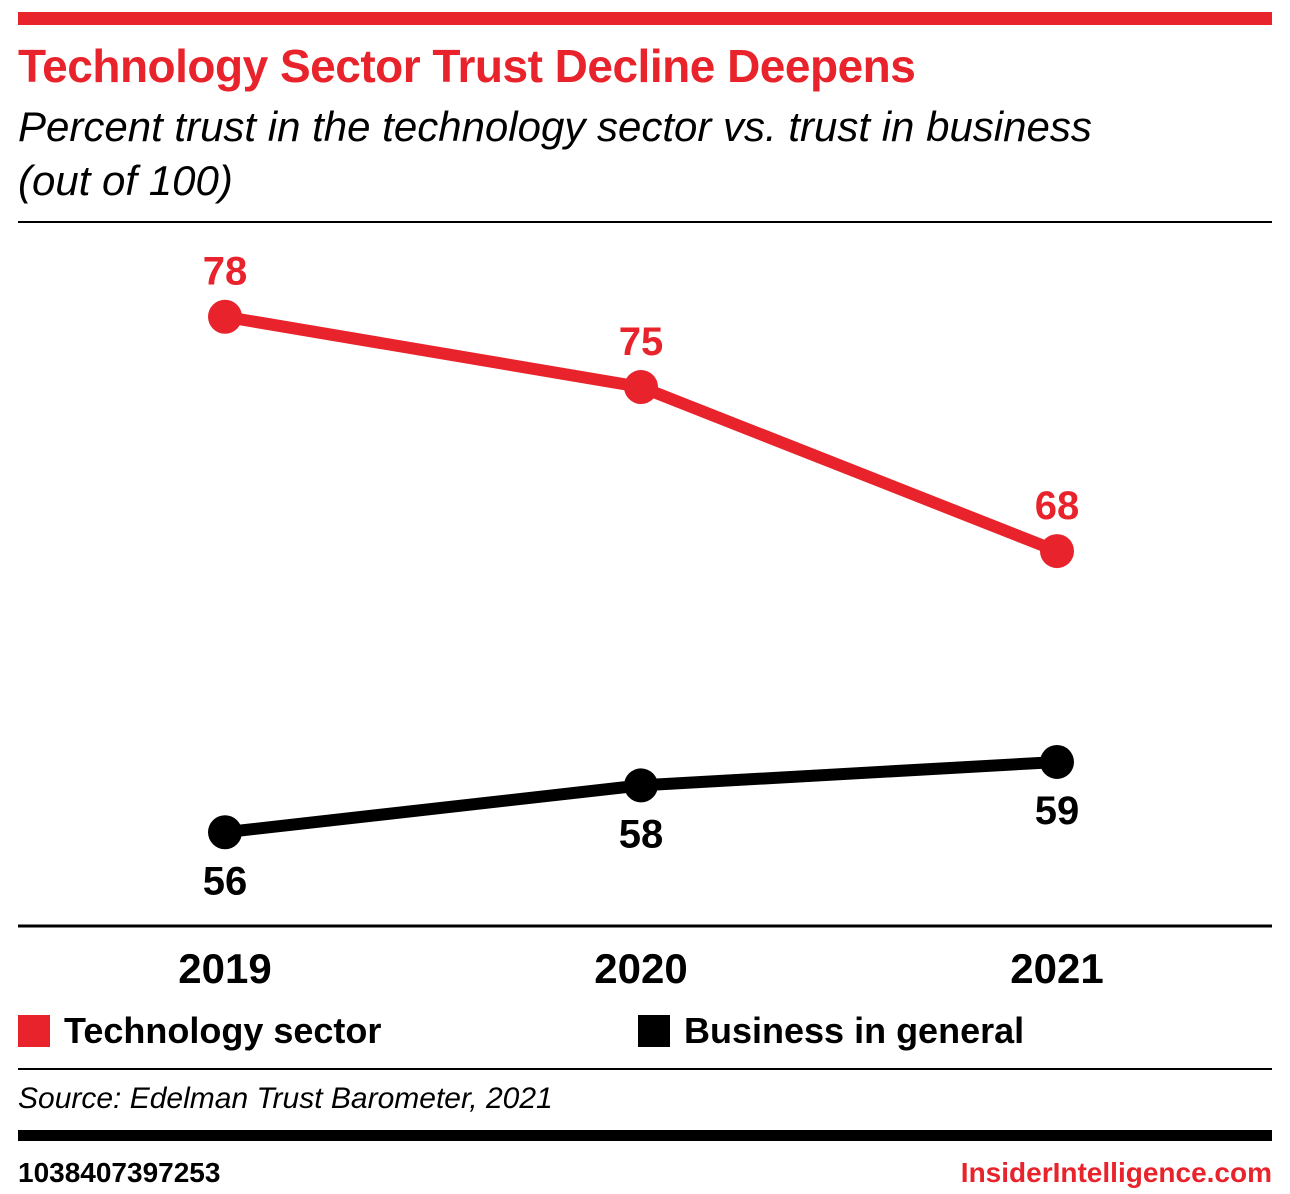 This screenshot has width=1290, height=1194. I want to click on legend-item-business-in-general: Business in general, so click(831, 1031).